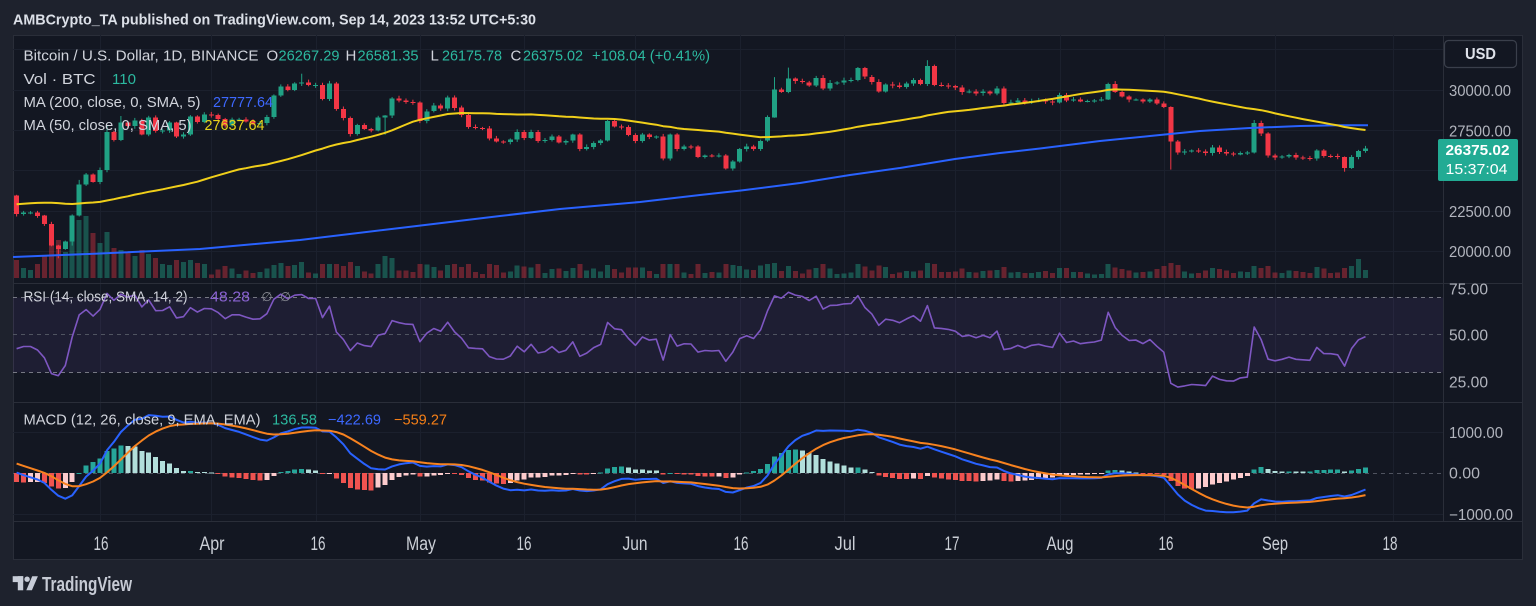  I want to click on svg-text: 25.00, so click(1468, 383).